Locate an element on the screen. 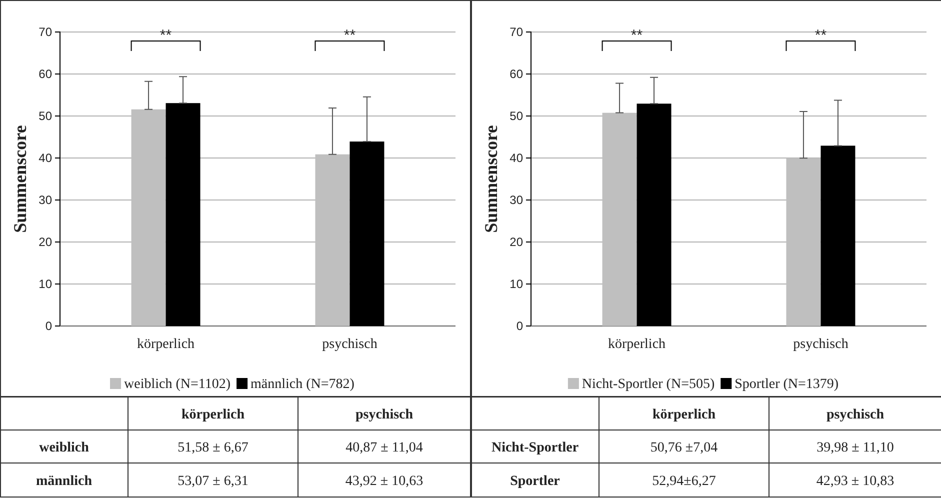  data-label: 39,98 ± 11,10 is located at coordinates (855, 448).